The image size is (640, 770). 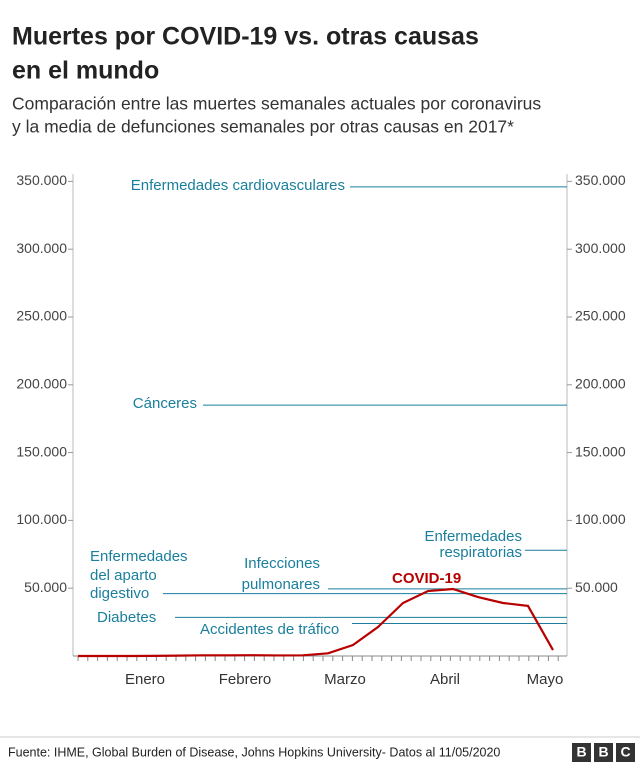 What do you see at coordinates (245, 37) in the screenshot?
I see `chart-title: Muertes por COVID-19 vs. otras causas` at bounding box center [245, 37].